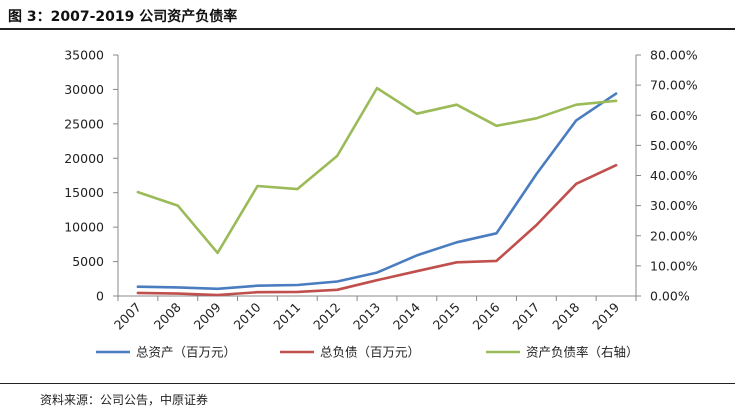  Describe the element at coordinates (100, 296) in the screenshot. I see `left-tick-label: 0` at that location.